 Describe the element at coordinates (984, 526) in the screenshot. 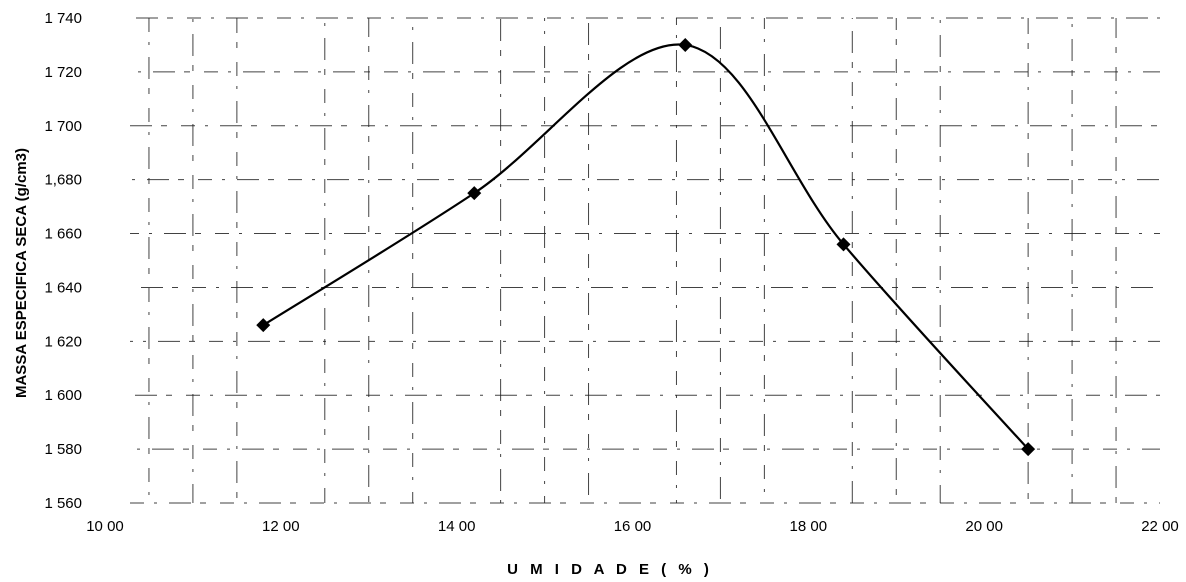

I see `x-tick-label-5: 20 00` at that location.